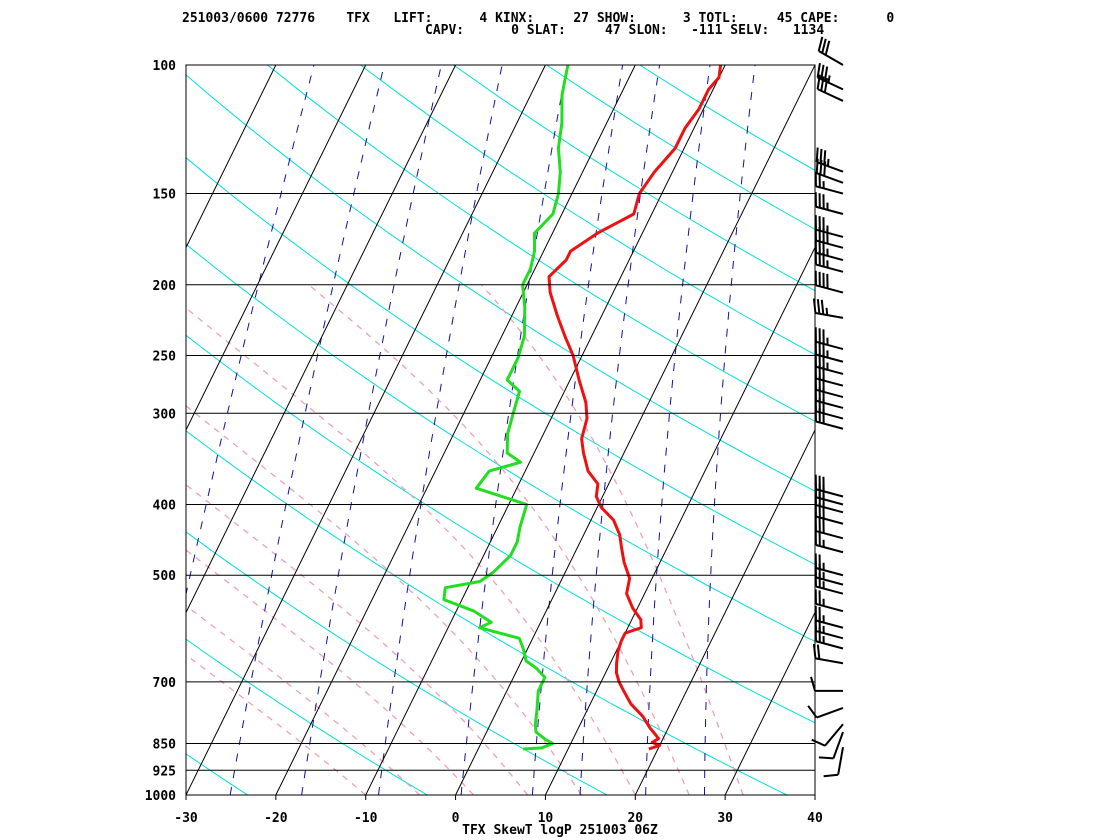 The image size is (1120, 840). What do you see at coordinates (160, 796) in the screenshot?
I see `pressure-label-1000: 1000` at bounding box center [160, 796].